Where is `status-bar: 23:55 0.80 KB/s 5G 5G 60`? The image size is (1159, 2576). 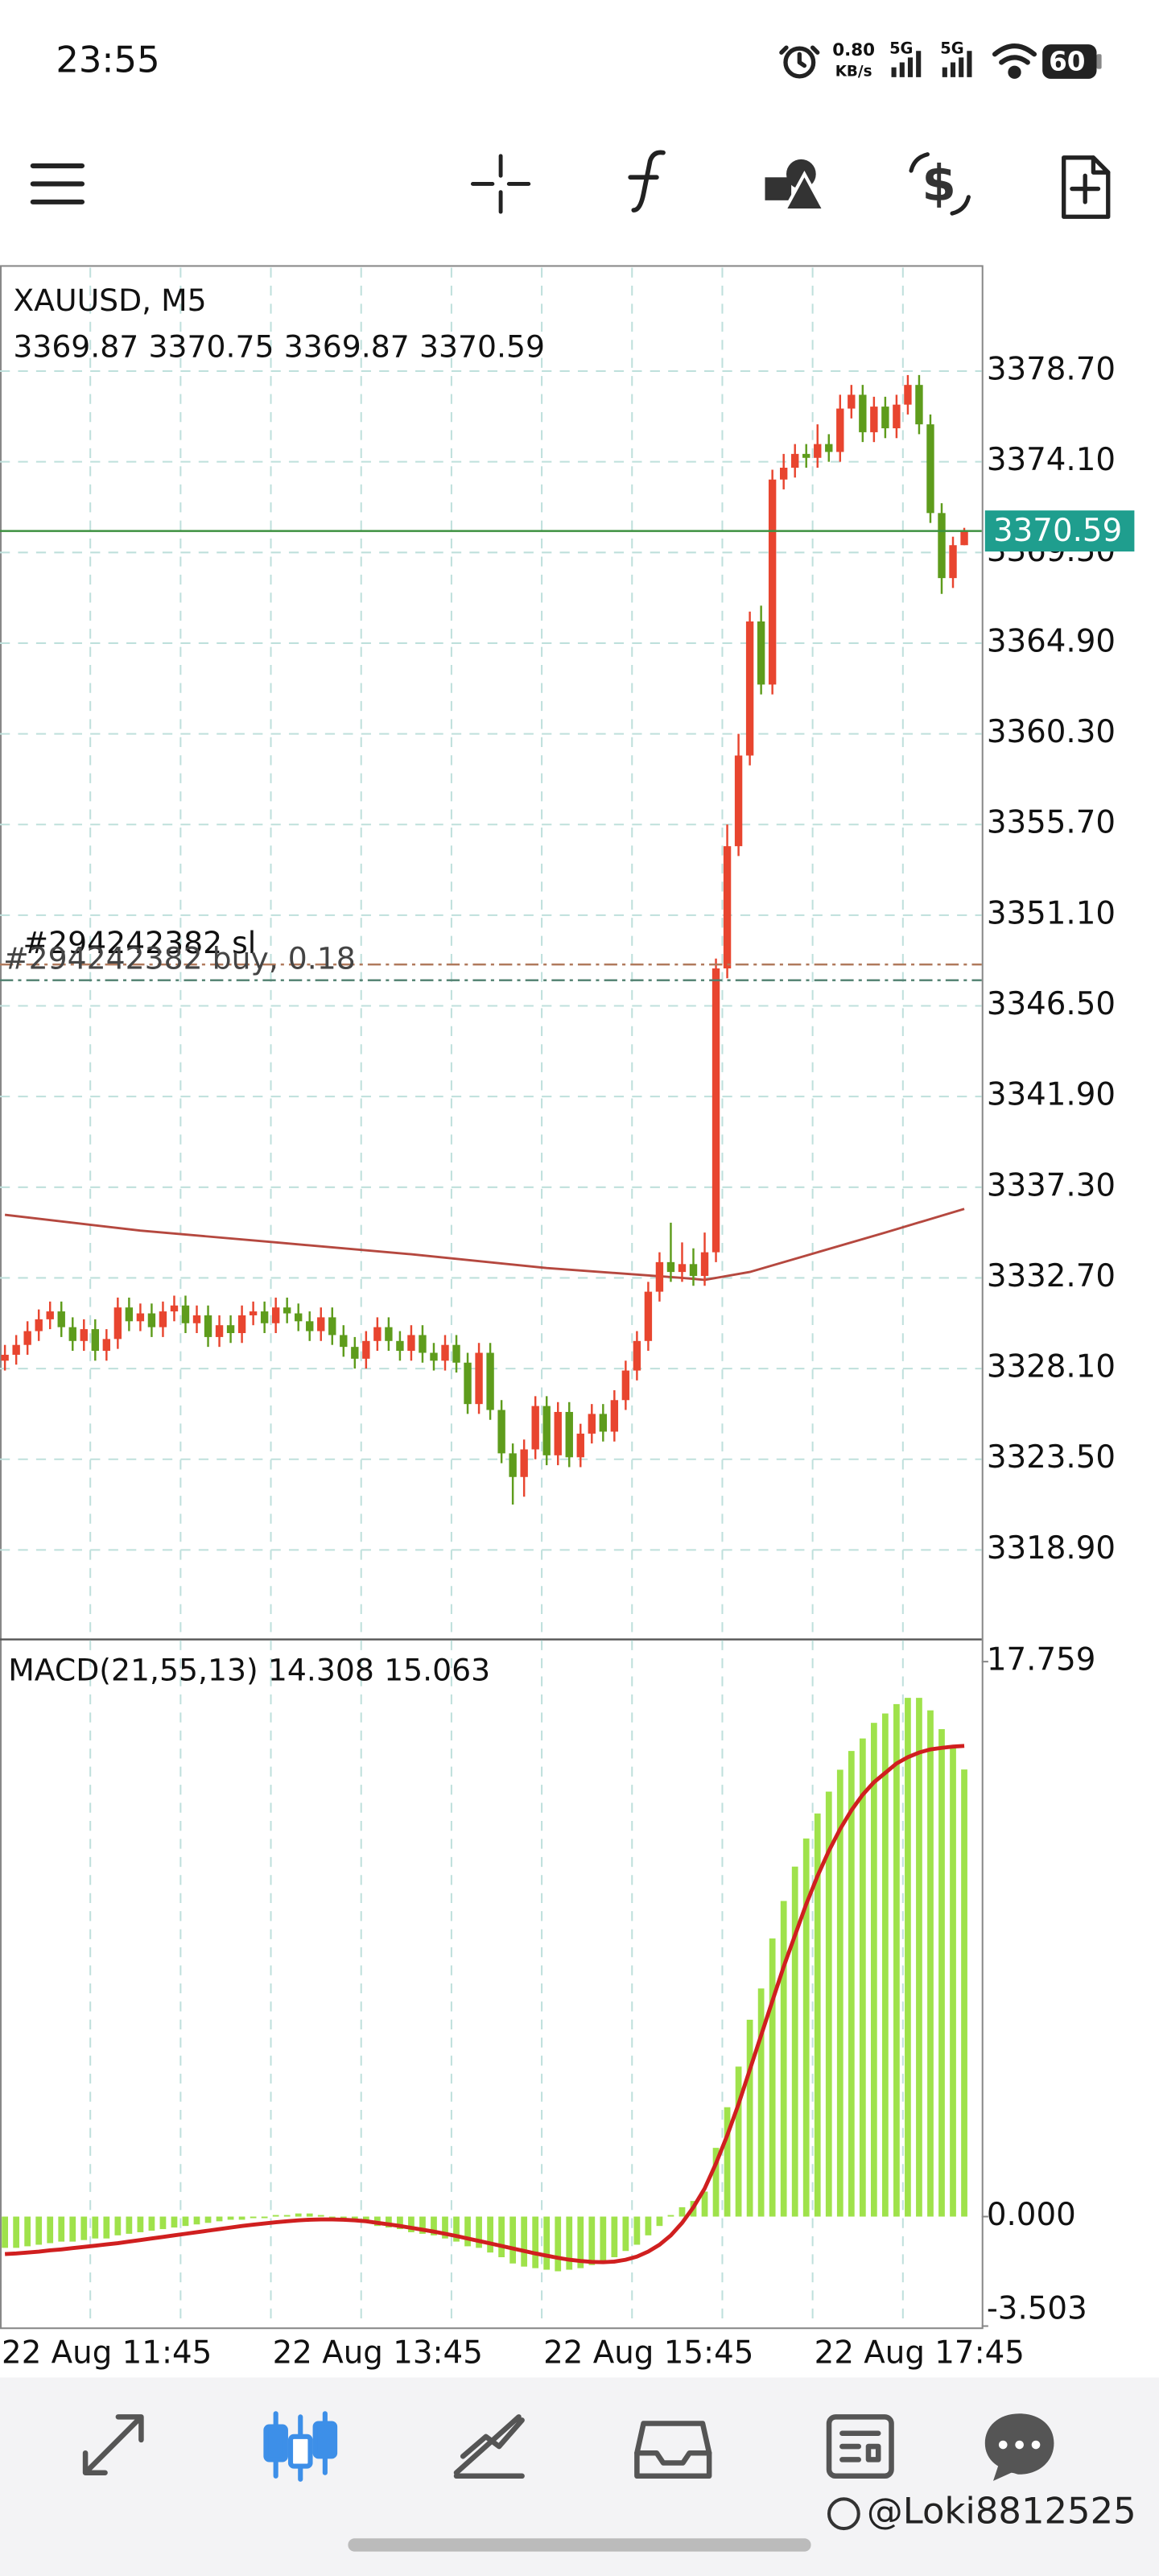
status-bar: 23:55 0.80 KB/s 5G 5G 60 is located at coordinates (579, 60).